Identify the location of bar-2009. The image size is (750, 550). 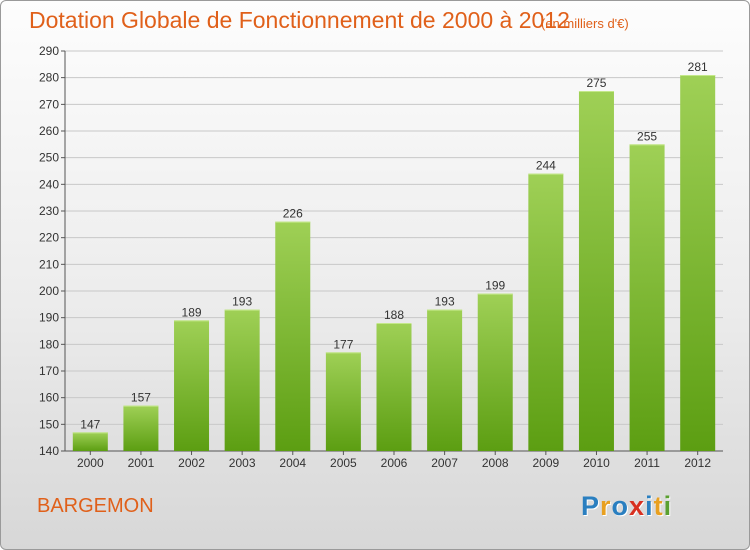
(546, 312).